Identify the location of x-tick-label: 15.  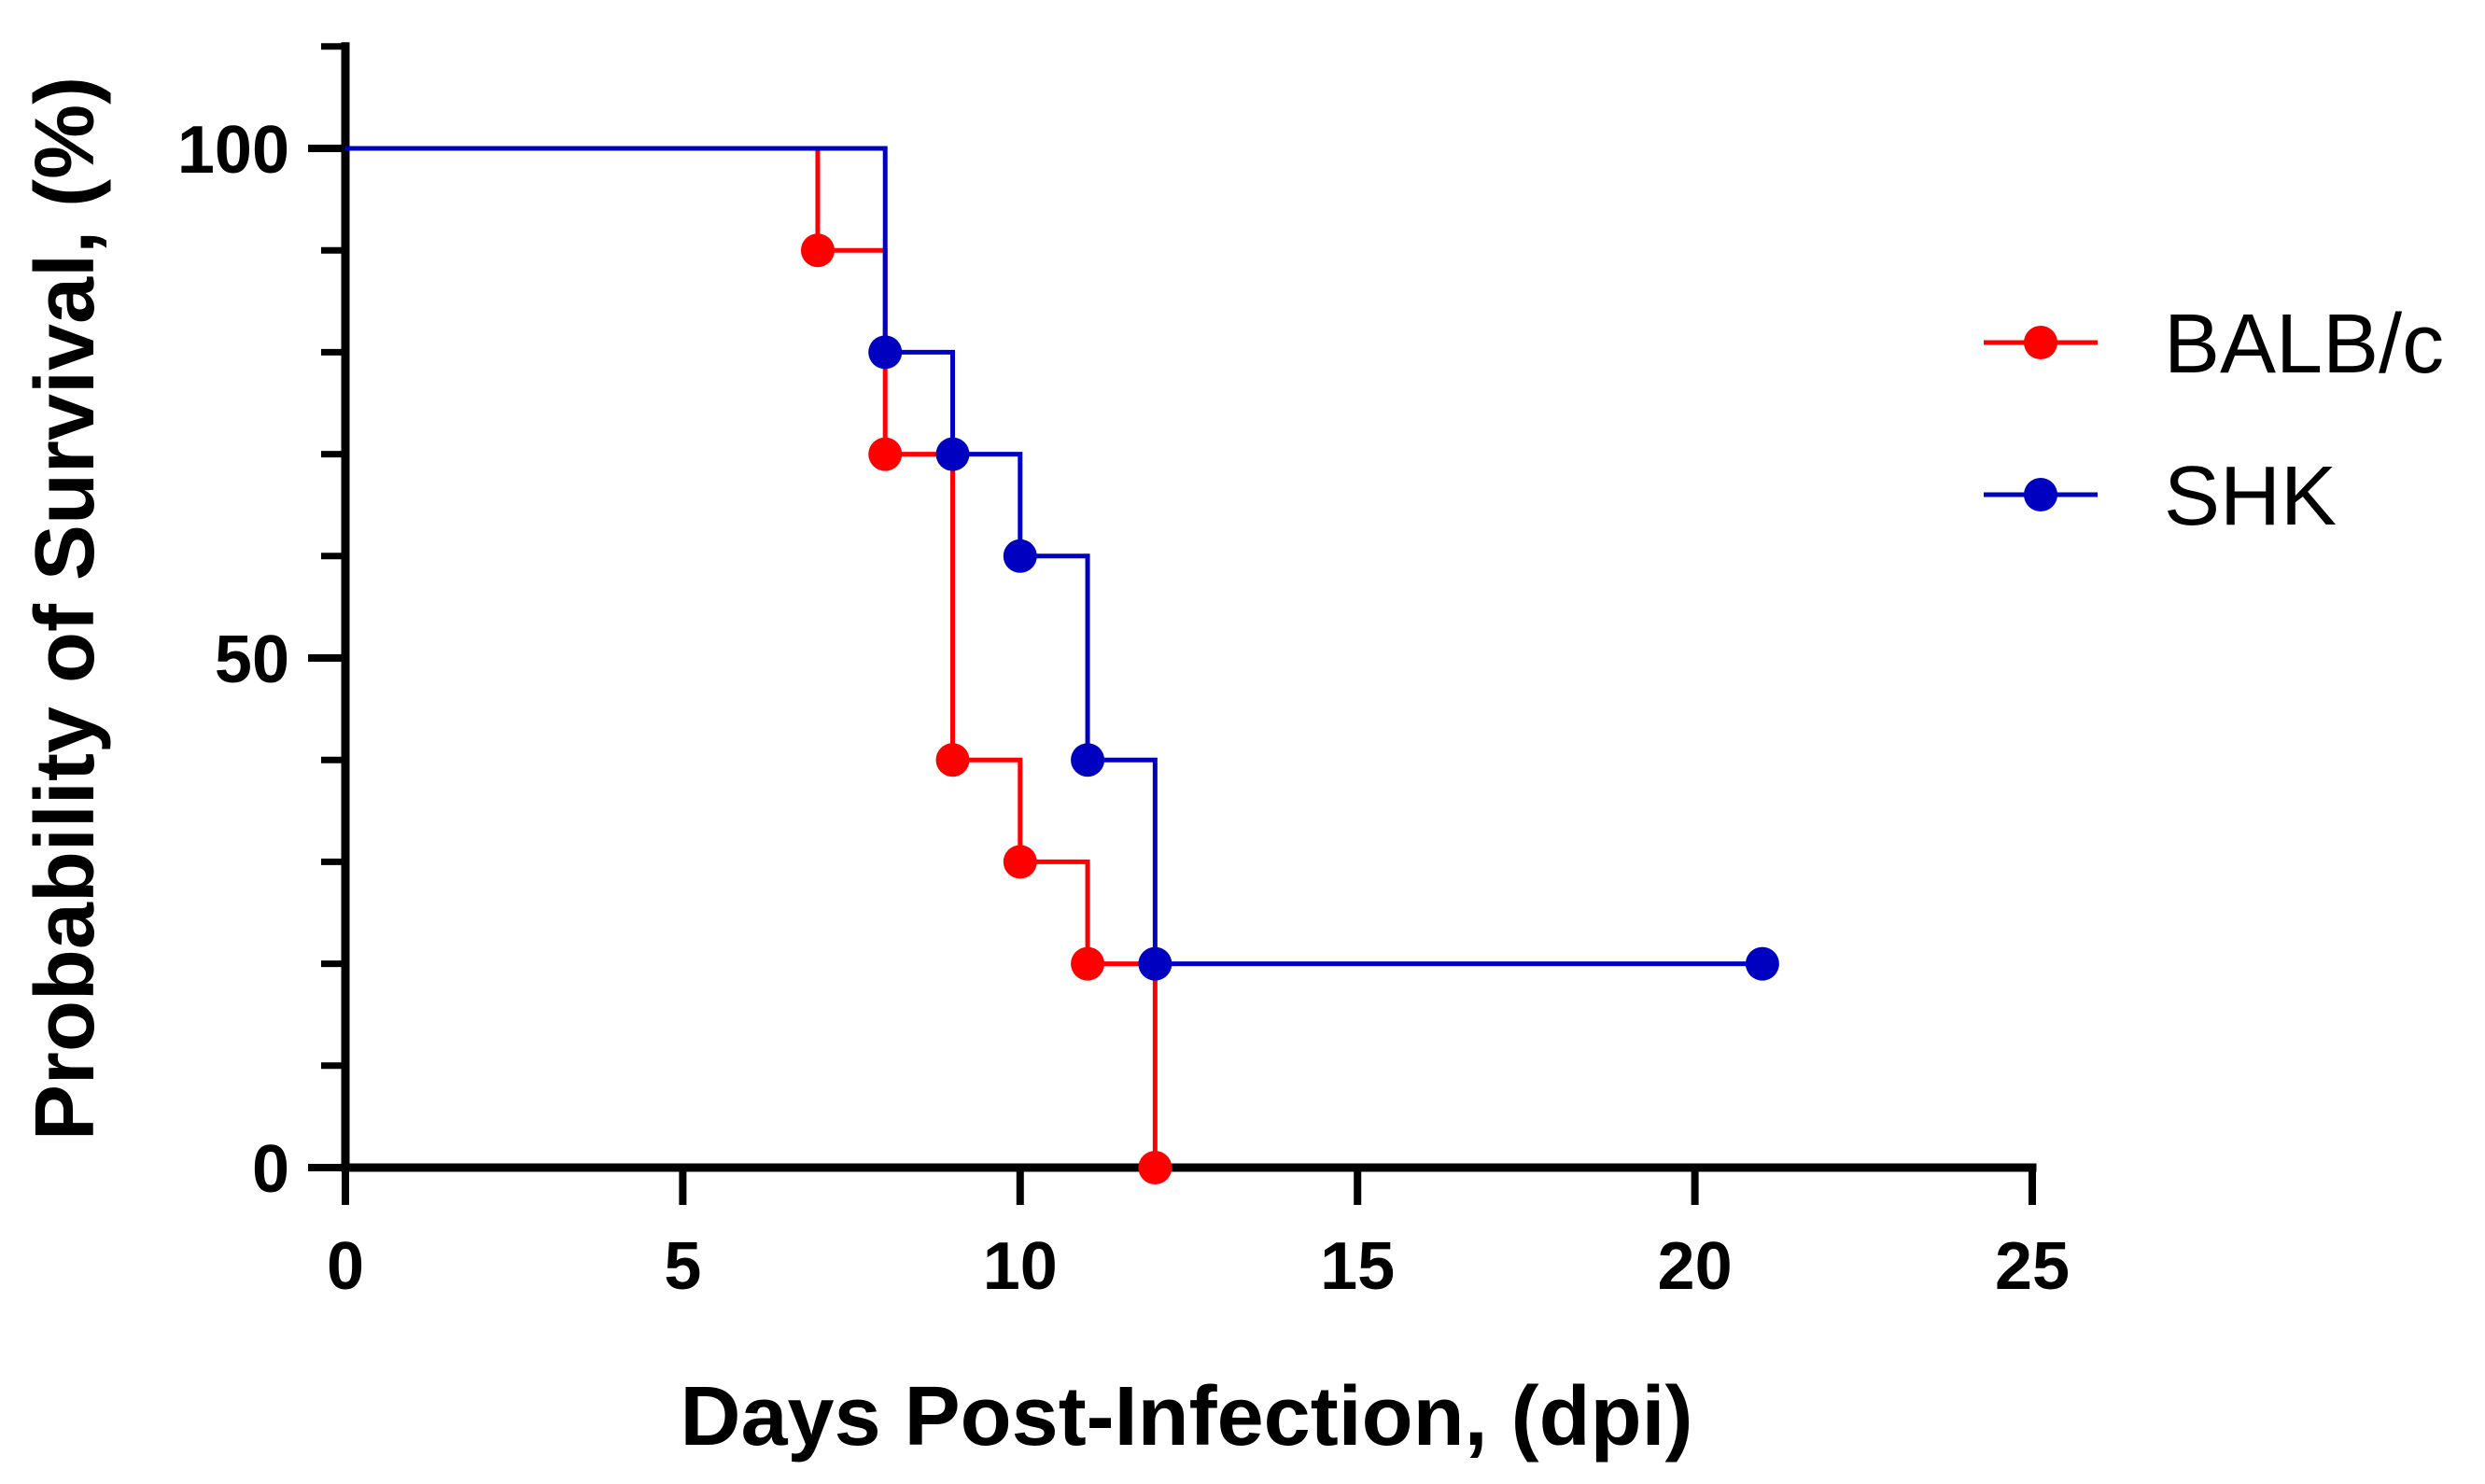
(1357, 1266).